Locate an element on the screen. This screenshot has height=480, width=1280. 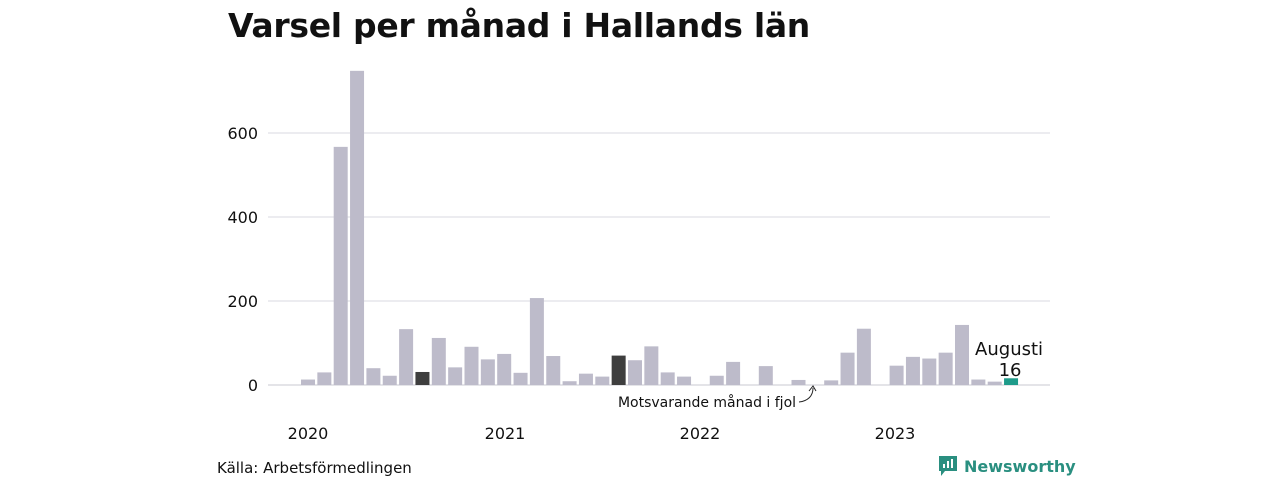
y-tick-label: 400 is located at coordinates (242, 217).